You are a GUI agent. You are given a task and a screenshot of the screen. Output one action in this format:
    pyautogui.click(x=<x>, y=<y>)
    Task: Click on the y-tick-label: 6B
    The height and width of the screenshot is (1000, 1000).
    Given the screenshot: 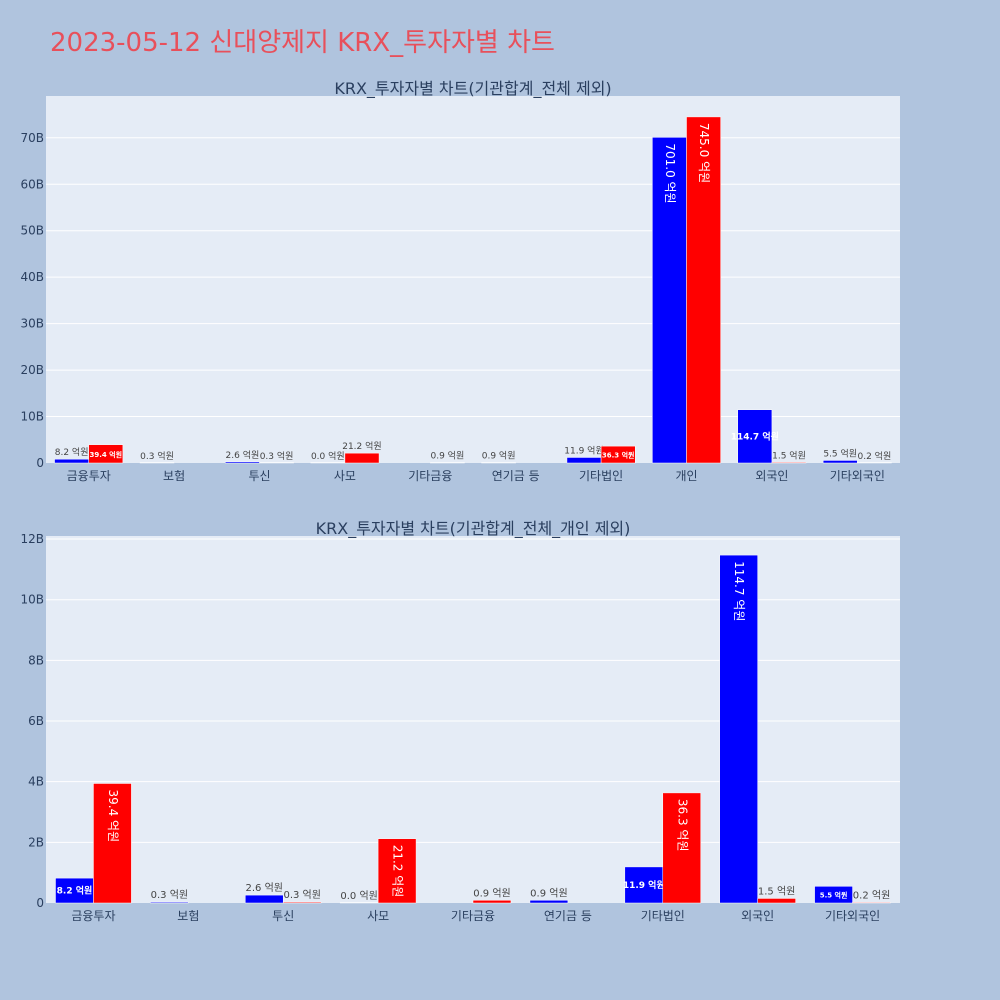 What is the action you would take?
    pyautogui.click(x=36, y=721)
    